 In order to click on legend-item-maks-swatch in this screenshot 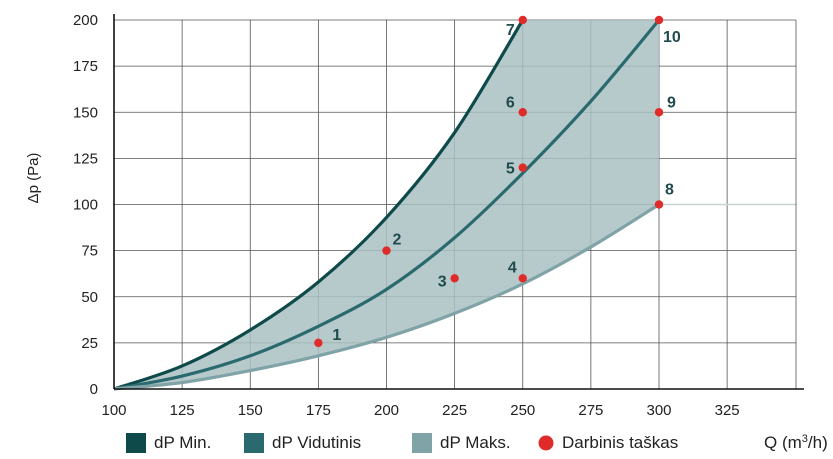, I will do `click(422, 443)`.